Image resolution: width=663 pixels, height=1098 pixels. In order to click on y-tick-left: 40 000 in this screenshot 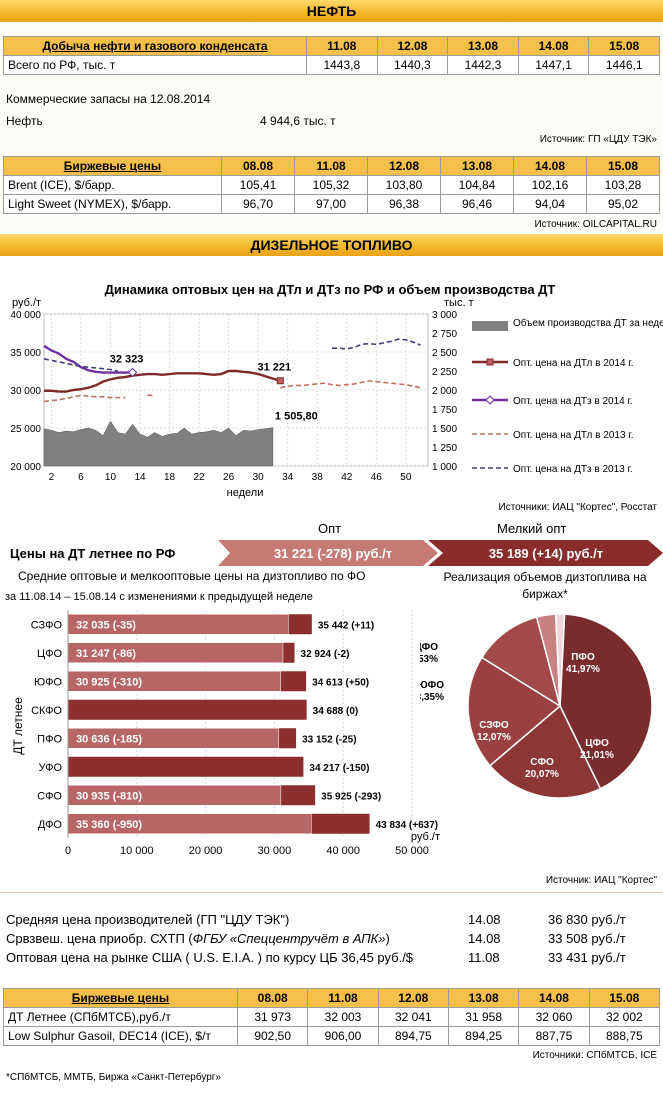, I will do `click(25, 315)`.